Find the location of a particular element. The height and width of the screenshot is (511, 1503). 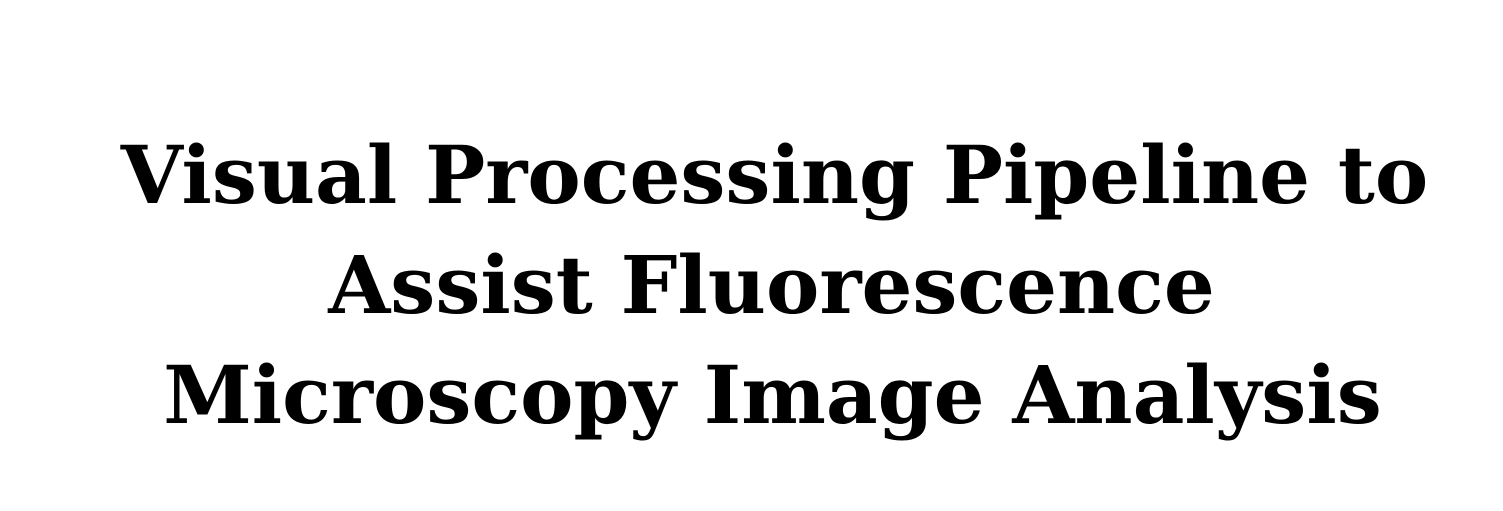

title-line-3: Microscopy Image Analysis is located at coordinates (772, 395).